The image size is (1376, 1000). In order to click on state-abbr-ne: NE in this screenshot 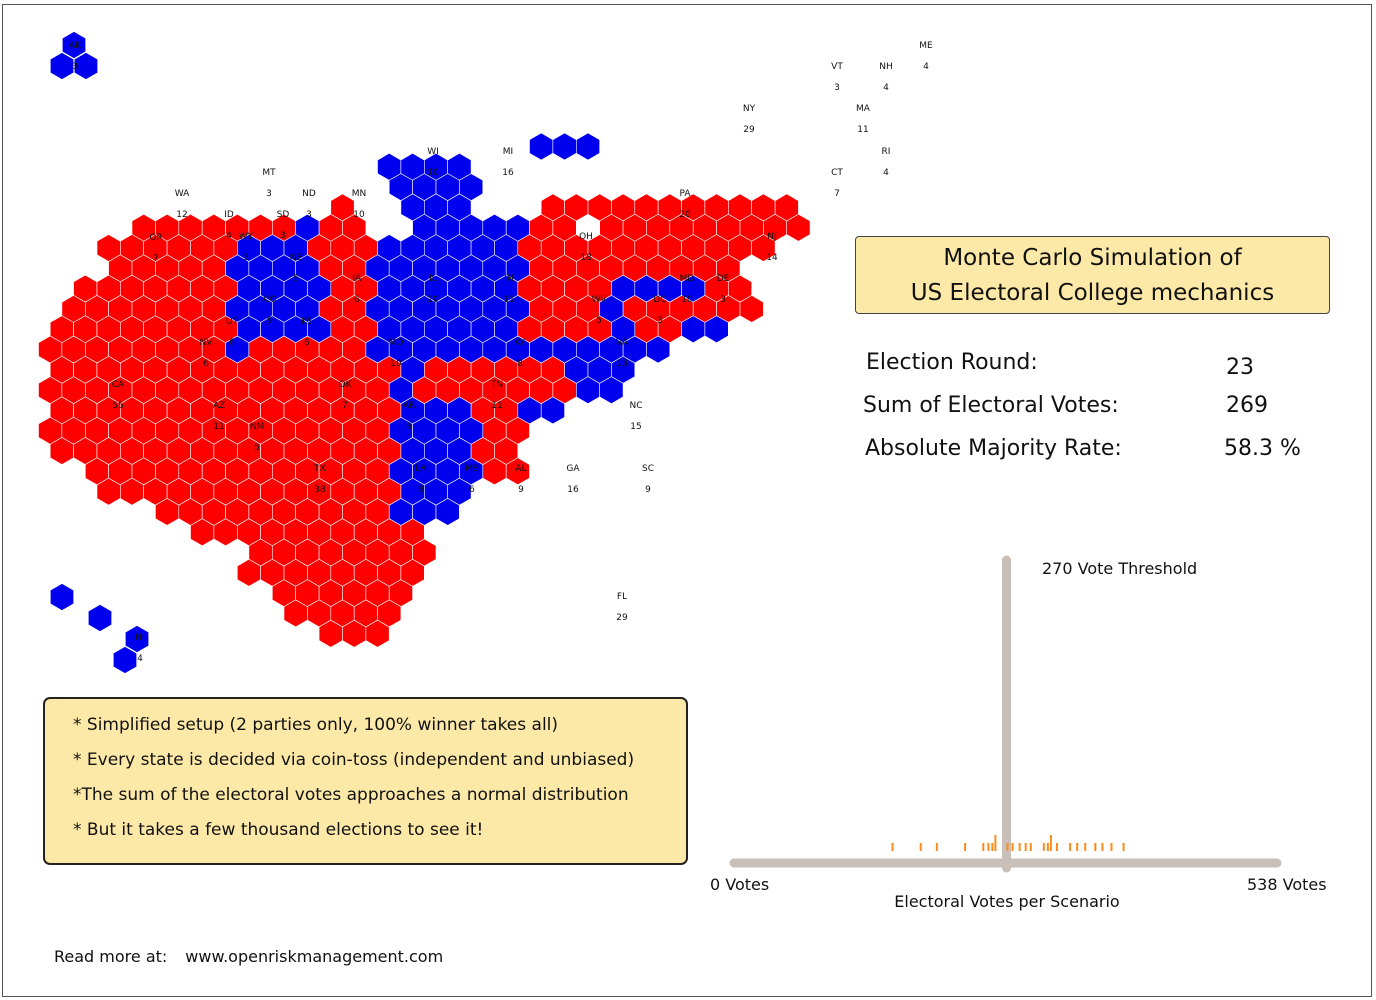, I will do `click(296, 258)`.